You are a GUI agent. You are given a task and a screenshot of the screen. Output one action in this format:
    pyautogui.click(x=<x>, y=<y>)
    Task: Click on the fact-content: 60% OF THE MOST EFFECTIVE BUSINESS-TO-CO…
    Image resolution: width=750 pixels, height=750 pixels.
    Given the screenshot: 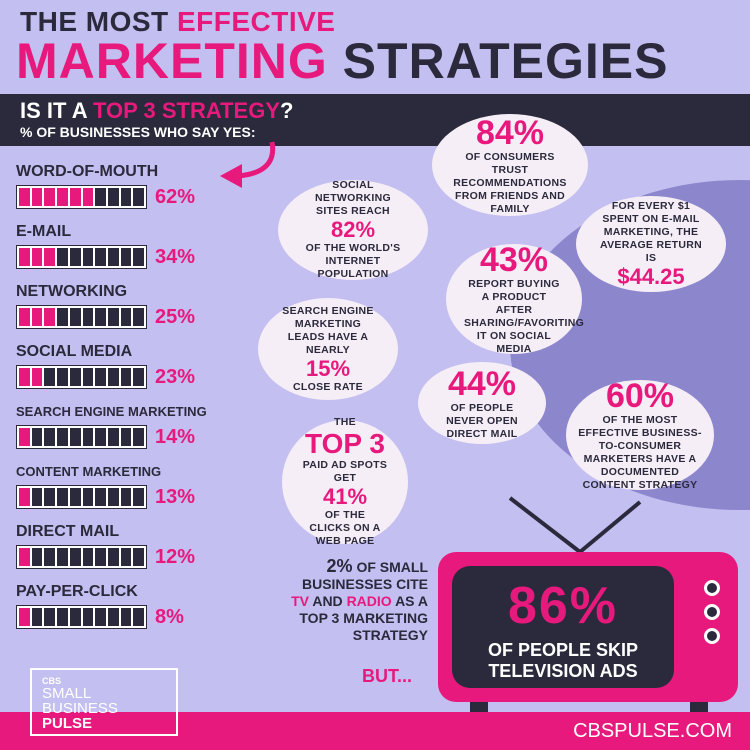 What is the action you would take?
    pyautogui.click(x=640, y=434)
    